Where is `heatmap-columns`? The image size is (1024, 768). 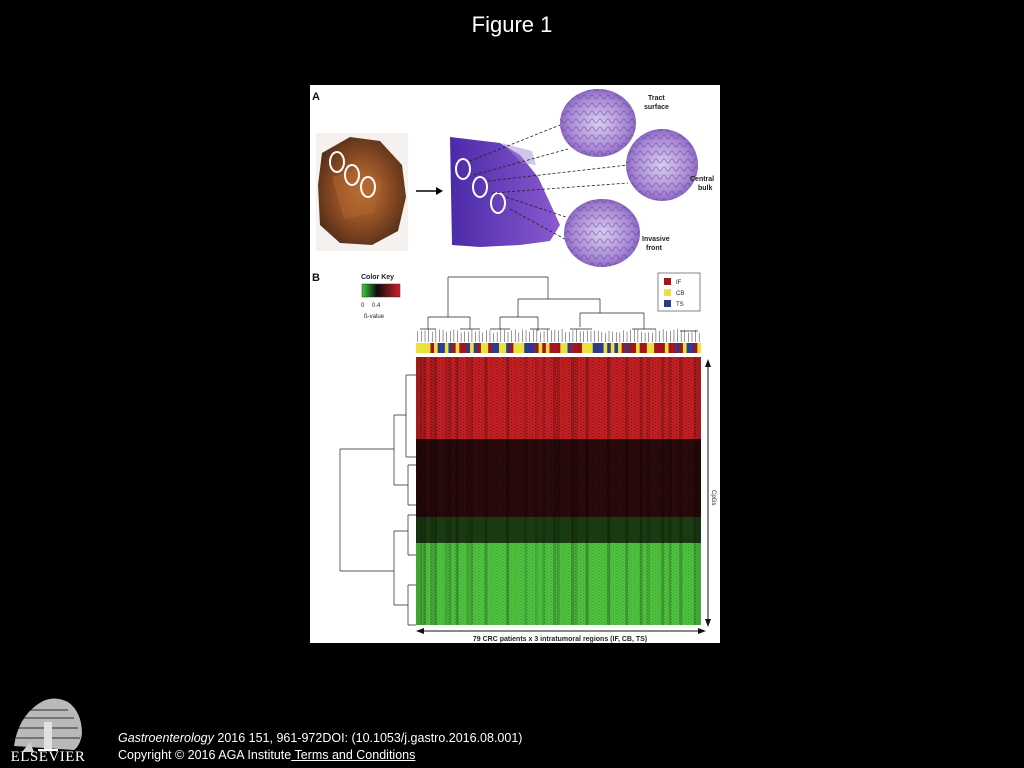
heatmap-columns is located at coordinates (558, 491).